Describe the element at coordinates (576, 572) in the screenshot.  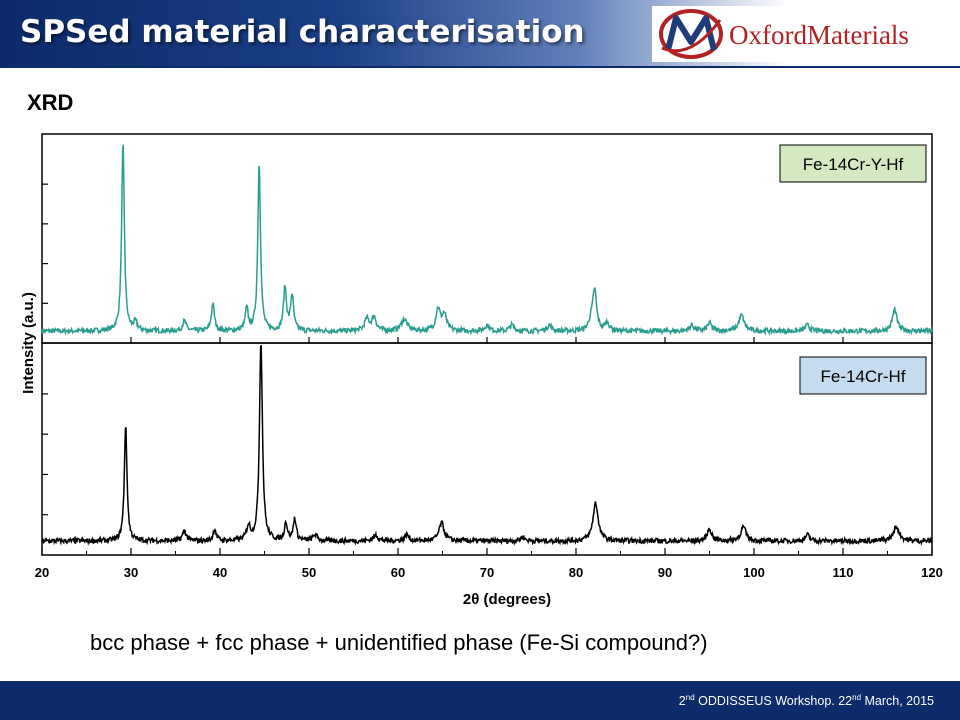
I see `x-tick-label: 80` at that location.